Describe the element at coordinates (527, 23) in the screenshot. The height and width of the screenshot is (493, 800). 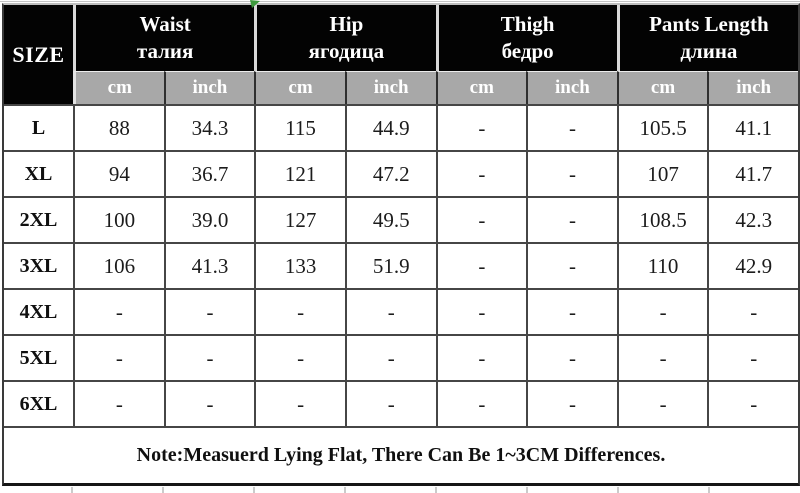
I see `group-label-en: Thigh` at that location.